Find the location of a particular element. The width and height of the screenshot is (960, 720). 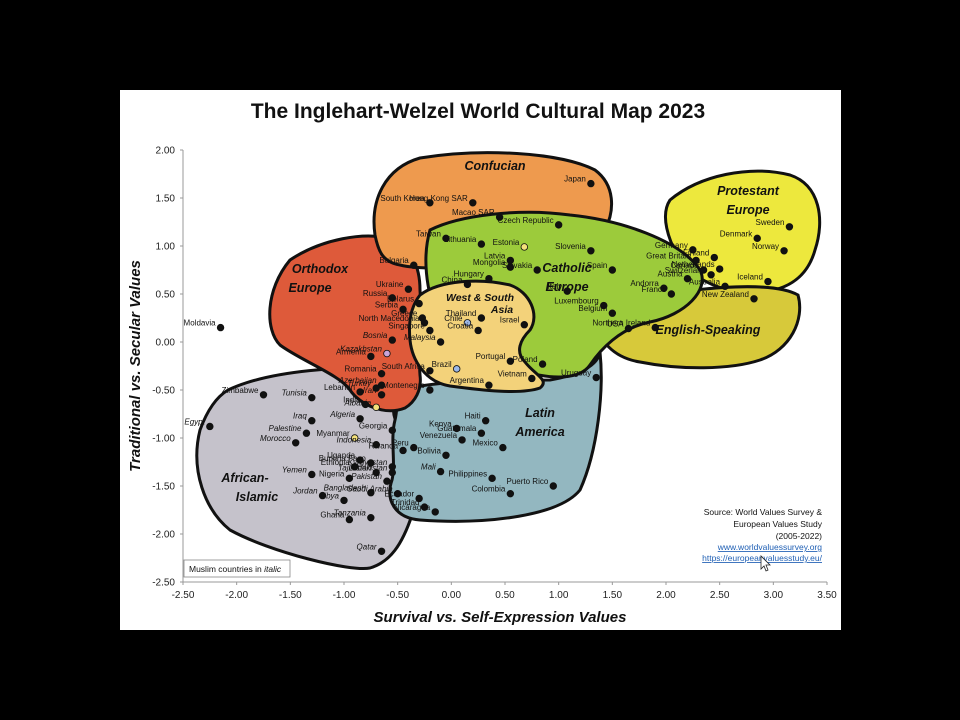

country-label: Northern Ireland is located at coordinates (621, 323).